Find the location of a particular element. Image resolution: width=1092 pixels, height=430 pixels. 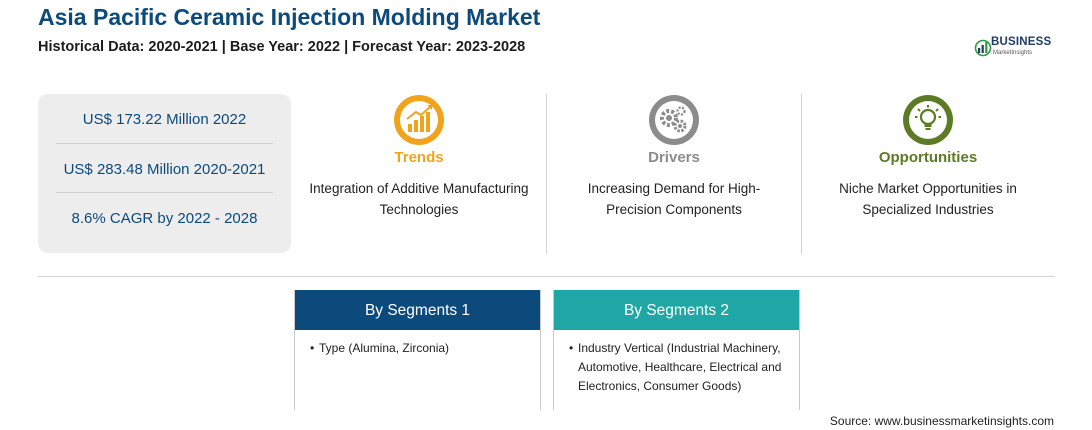

source-note: Source: www.businessmarketinsights.com is located at coordinates (941, 421).